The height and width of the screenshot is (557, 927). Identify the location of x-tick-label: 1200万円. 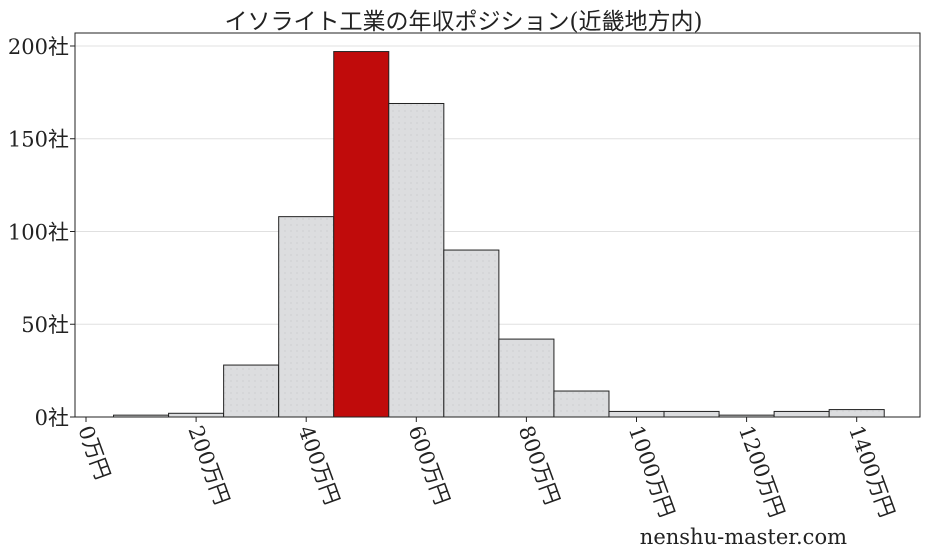
(761, 472).